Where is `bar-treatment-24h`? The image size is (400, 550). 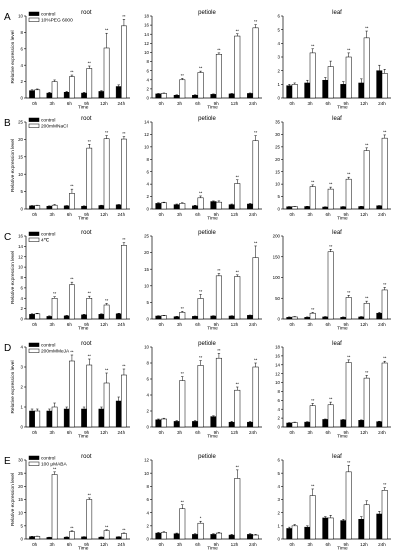
bar-treatment-24h is located at coordinates (124, 401).